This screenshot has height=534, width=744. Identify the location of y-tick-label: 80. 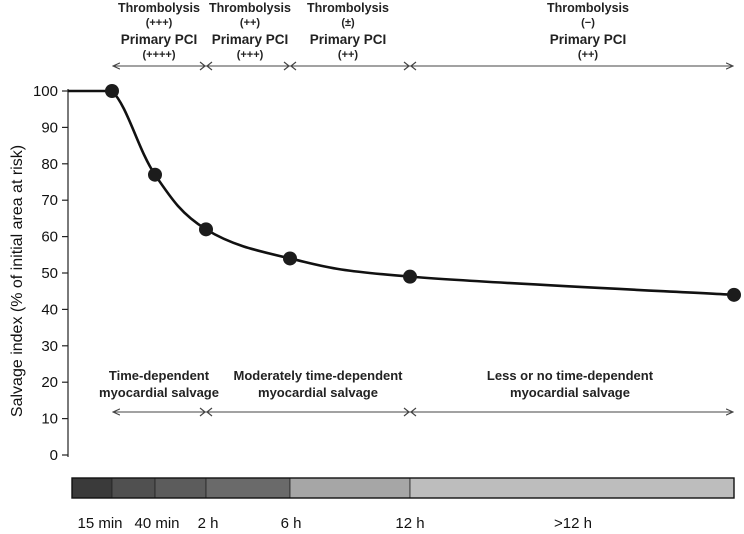
(49, 164).